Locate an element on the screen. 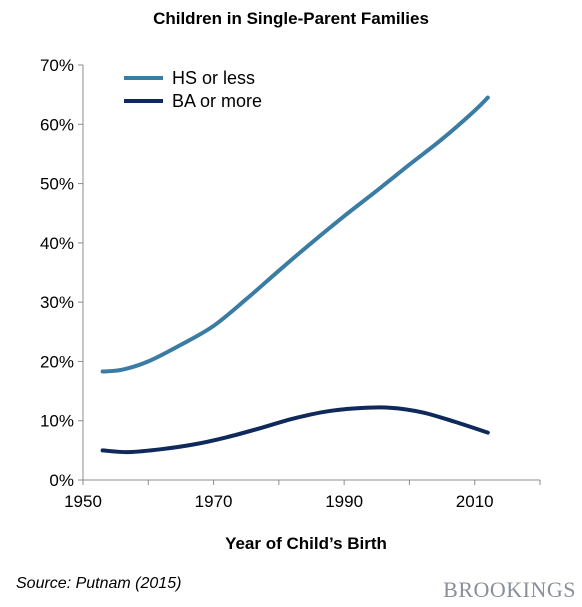 Image resolution: width=582 pixels, height=607 pixels. legend-label-ba-or-more: BA or more is located at coordinates (217, 101).